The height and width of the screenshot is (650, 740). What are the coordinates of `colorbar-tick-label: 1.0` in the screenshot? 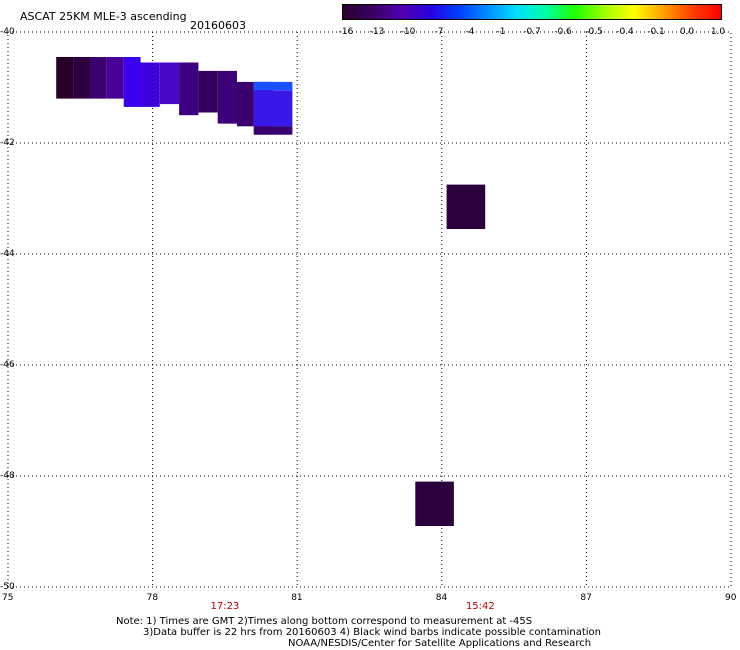 It's located at (718, 32).